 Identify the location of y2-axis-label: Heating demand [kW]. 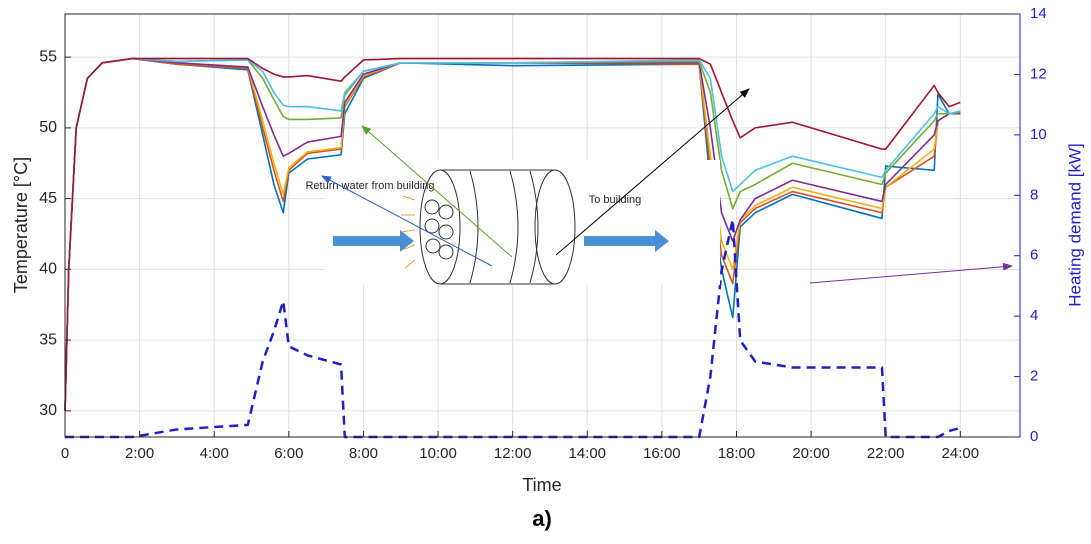
(1074, 224).